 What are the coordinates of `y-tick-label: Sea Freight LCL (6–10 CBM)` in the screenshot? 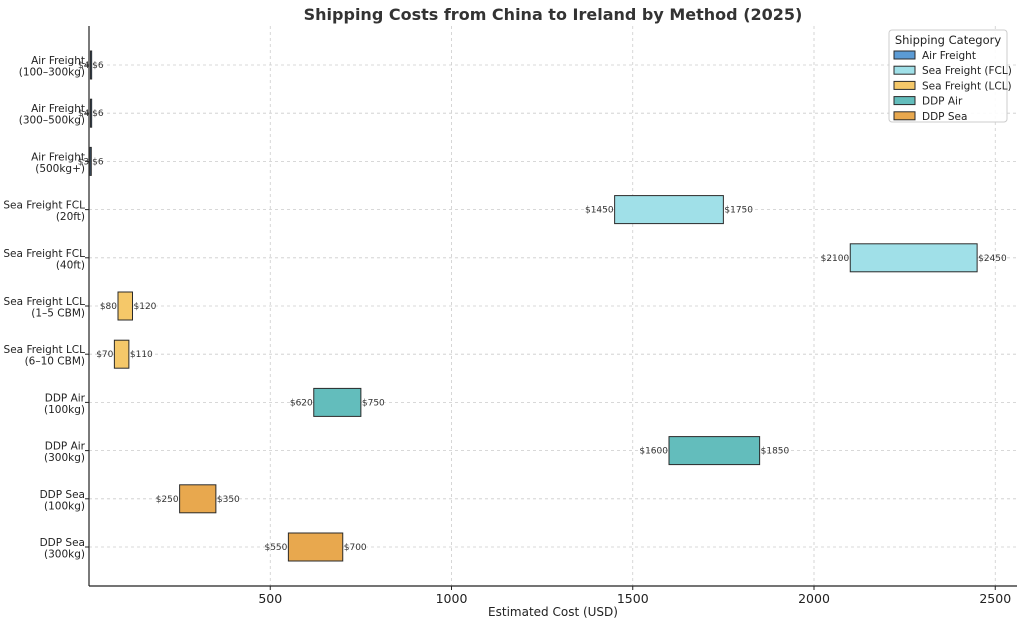 It's located at (45, 356).